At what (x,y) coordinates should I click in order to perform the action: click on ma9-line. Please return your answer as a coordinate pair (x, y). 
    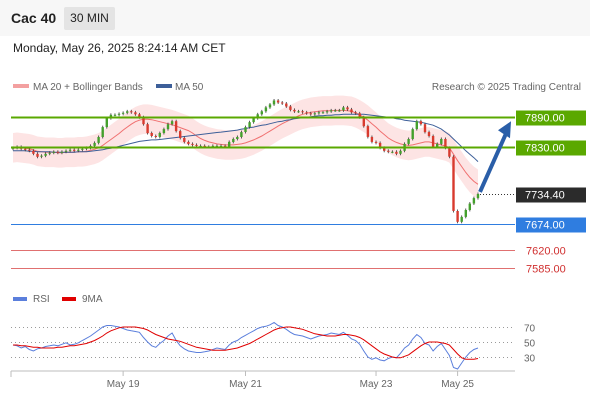
    Looking at the image, I should click on (246, 343).